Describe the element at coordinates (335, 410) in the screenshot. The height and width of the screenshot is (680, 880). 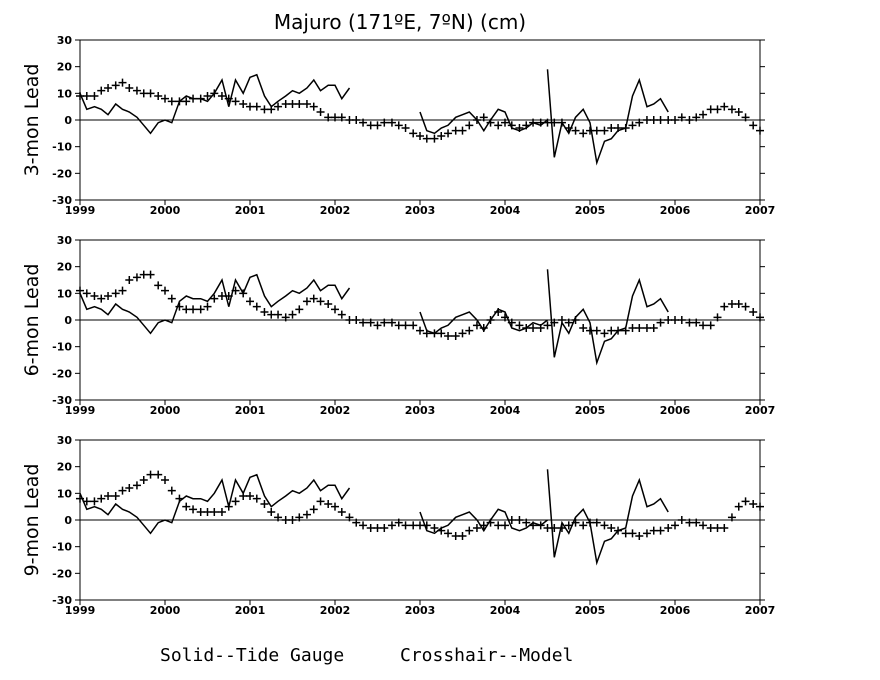
I see `x-tick-label: 2002` at that location.